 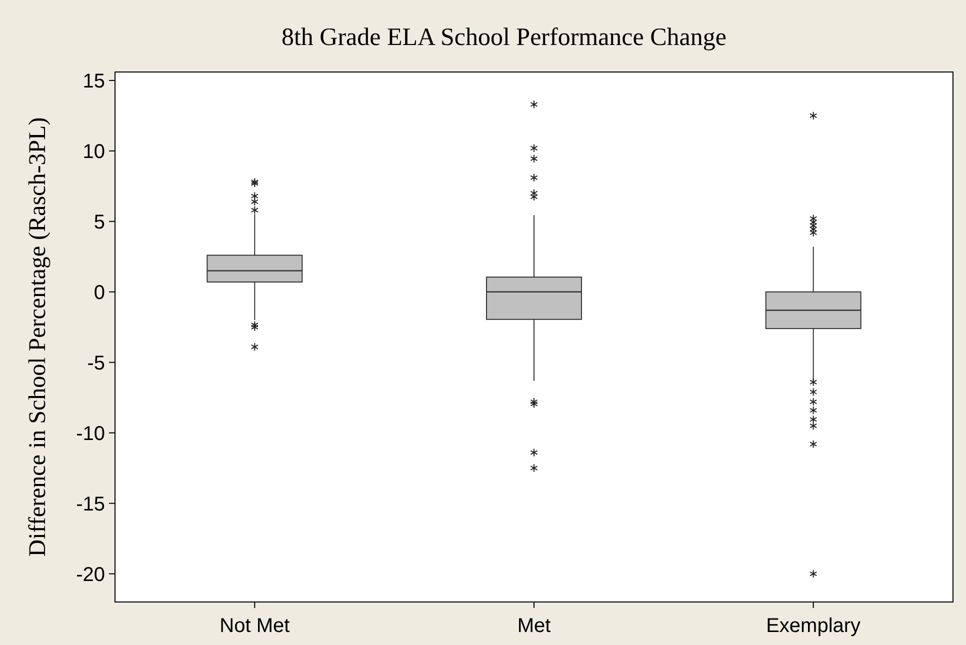 I want to click on y-tick-label: -10, so click(x=90, y=433).